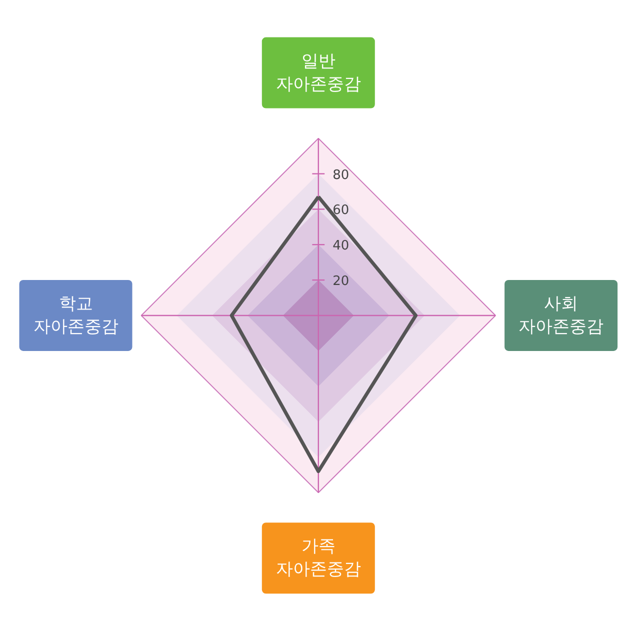  What do you see at coordinates (75, 315) in the screenshot?
I see `spoke-label: 학교 자아존중감` at bounding box center [75, 315].